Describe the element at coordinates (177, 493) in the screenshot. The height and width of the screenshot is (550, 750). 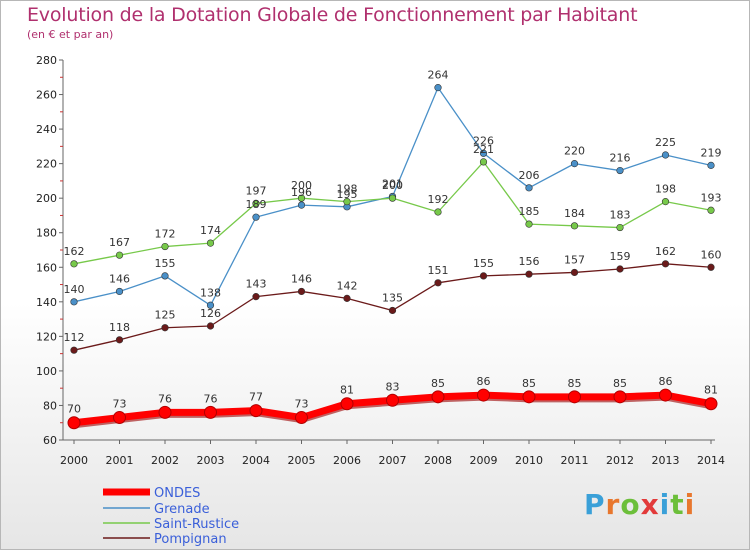
I see `legend-label-ondes: ONDES` at that location.